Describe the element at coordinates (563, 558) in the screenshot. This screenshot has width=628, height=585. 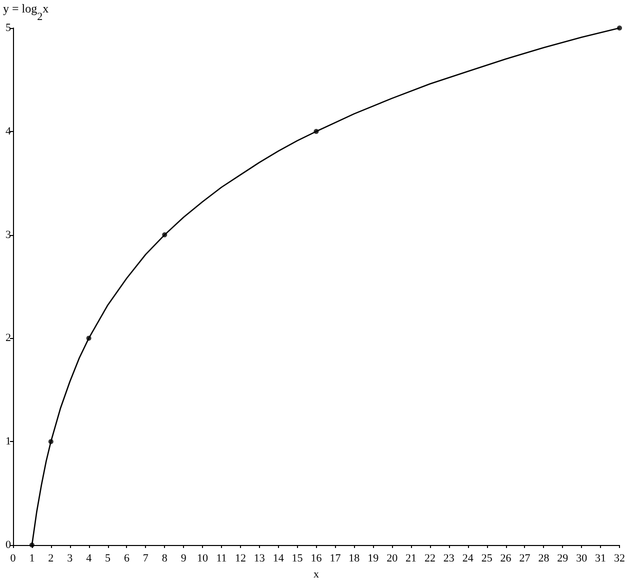
I see `x-tick-label: 29` at that location.